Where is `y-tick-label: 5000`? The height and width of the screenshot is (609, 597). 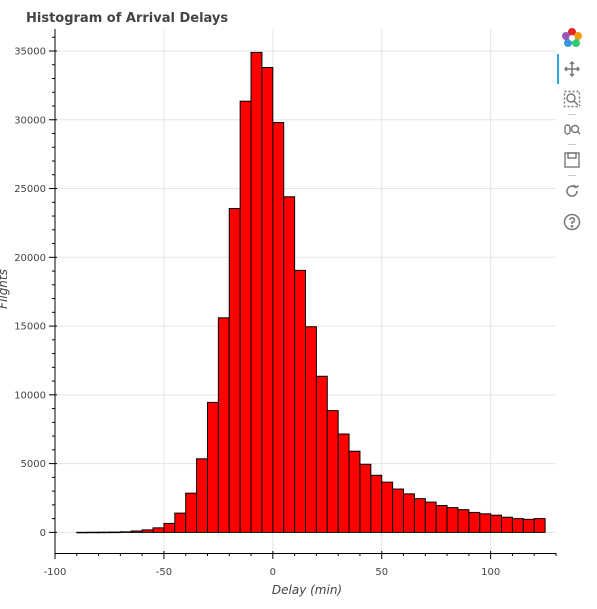 y-tick-label: 5000 is located at coordinates (33, 464).